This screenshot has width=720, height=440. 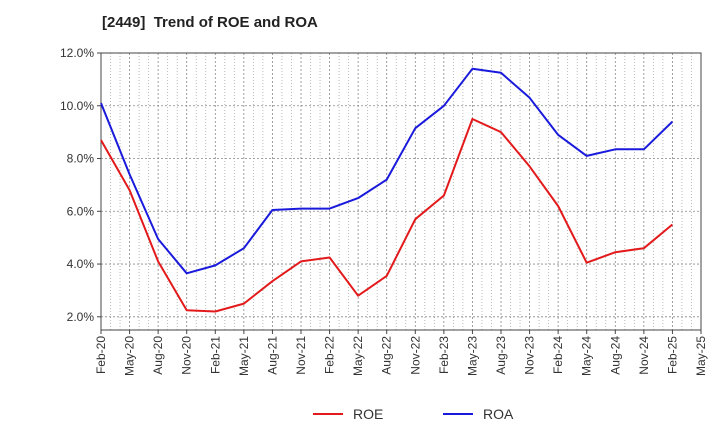 I want to click on x-tick-label: Nov-22, so click(x=415, y=355).